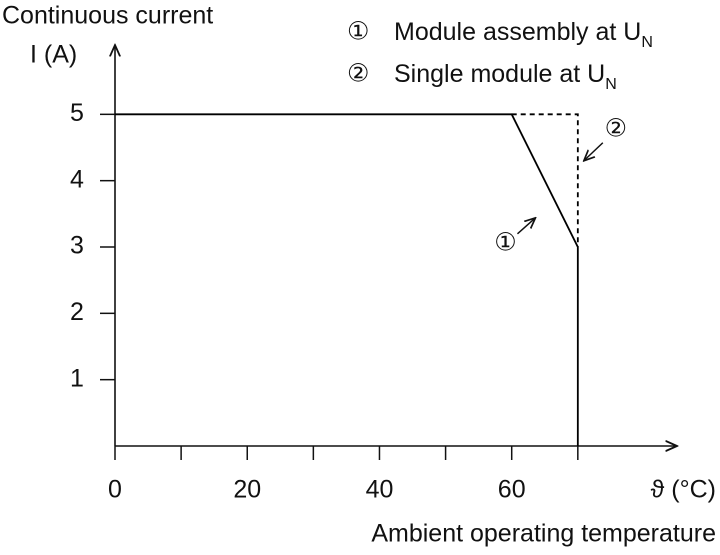  I want to click on legend-label: Single module at UN, so click(505, 77).